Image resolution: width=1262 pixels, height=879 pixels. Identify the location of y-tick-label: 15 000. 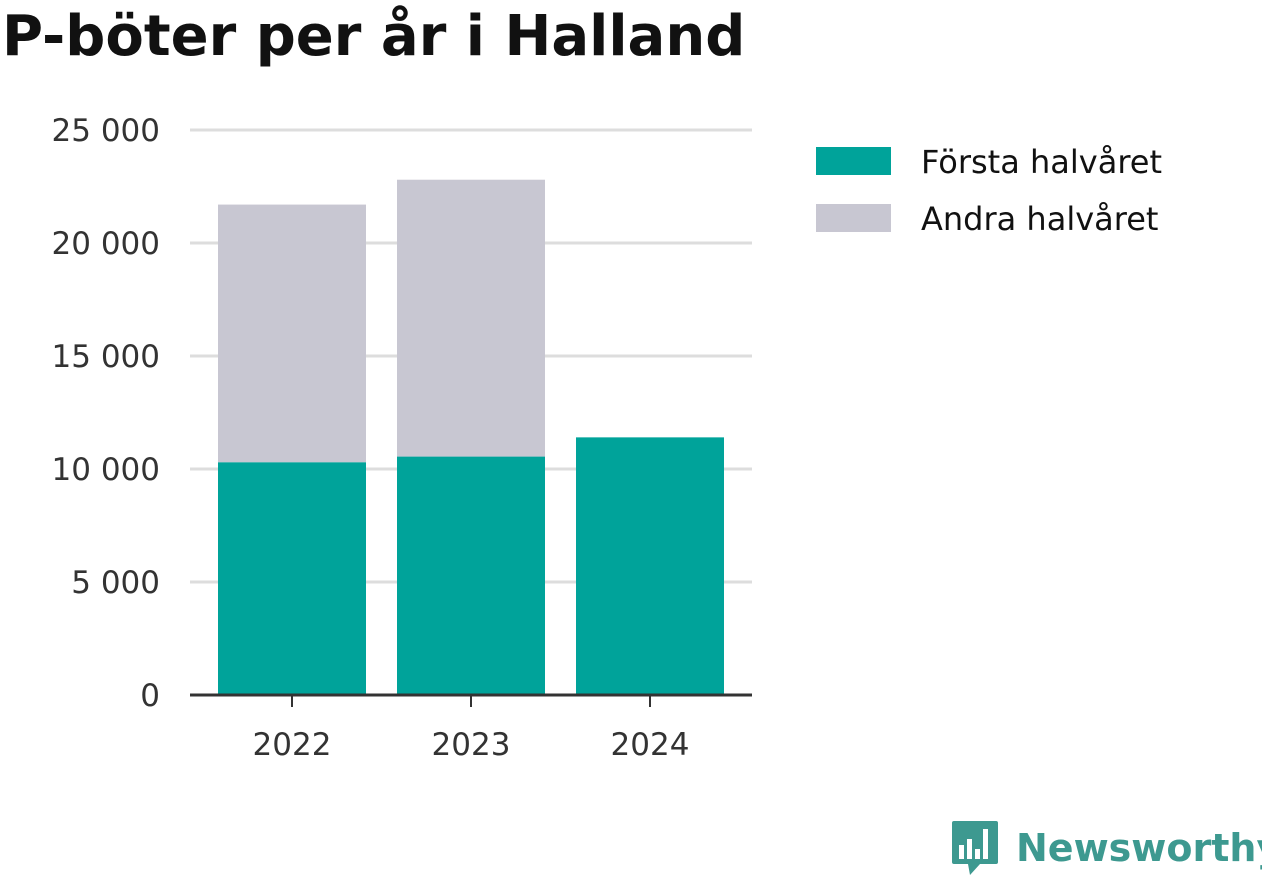
(106, 357).